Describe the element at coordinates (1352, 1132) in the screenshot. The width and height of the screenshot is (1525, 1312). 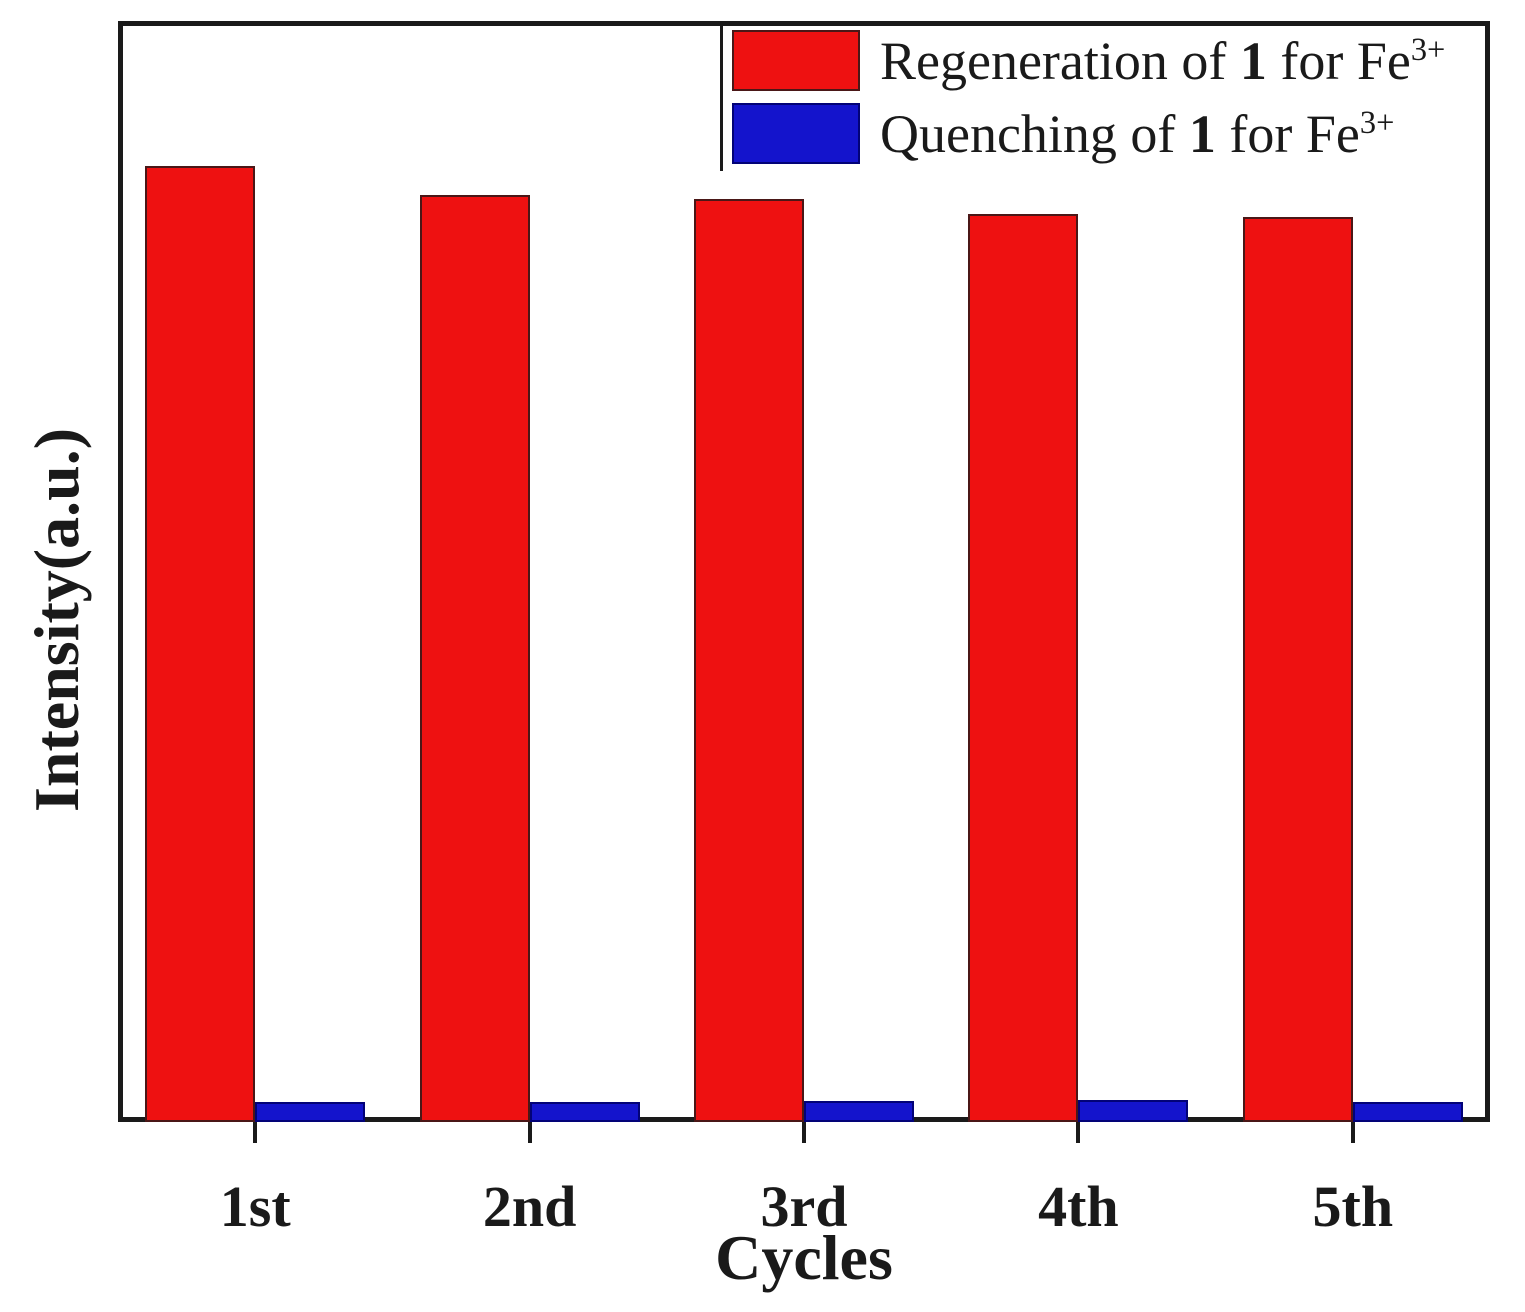
I see `x-tick-5th` at that location.